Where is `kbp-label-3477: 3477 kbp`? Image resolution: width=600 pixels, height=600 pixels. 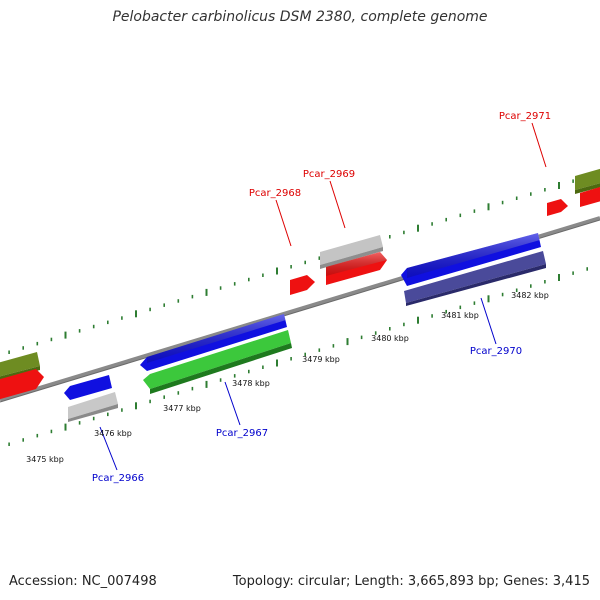 kbp-label-3477: 3477 kbp is located at coordinates (182, 408).